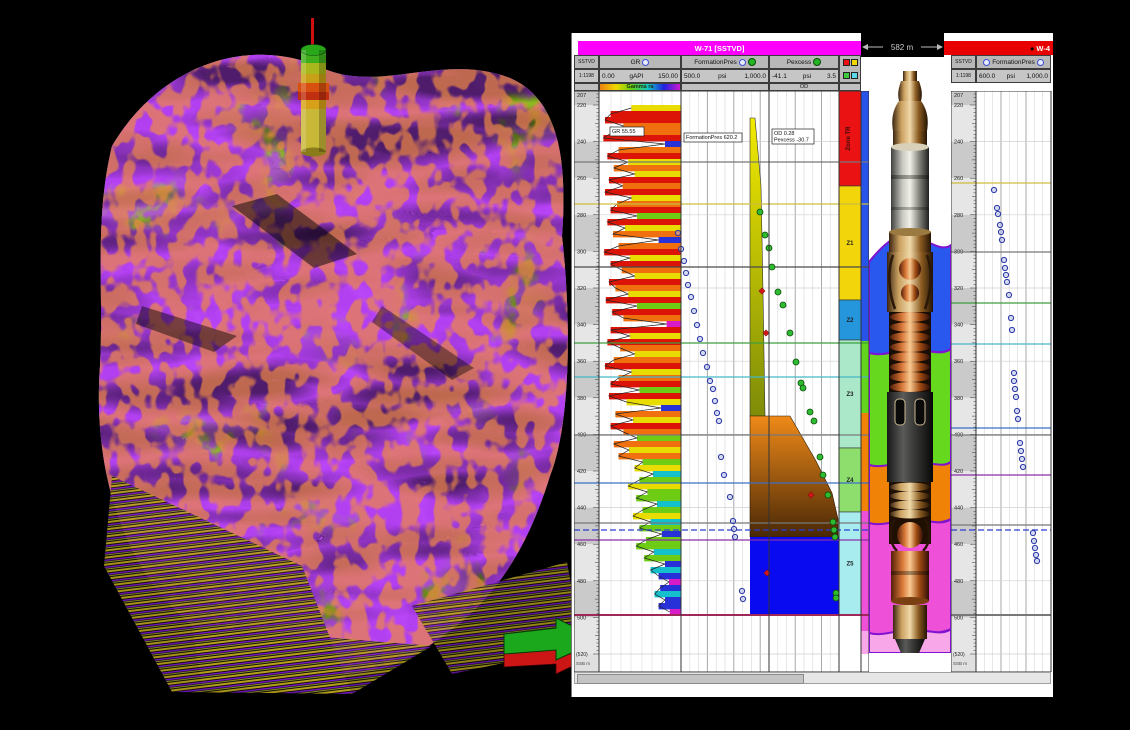 This screenshot has height=730, width=1130. I want to click on well-location-marker, so click(313, 87).